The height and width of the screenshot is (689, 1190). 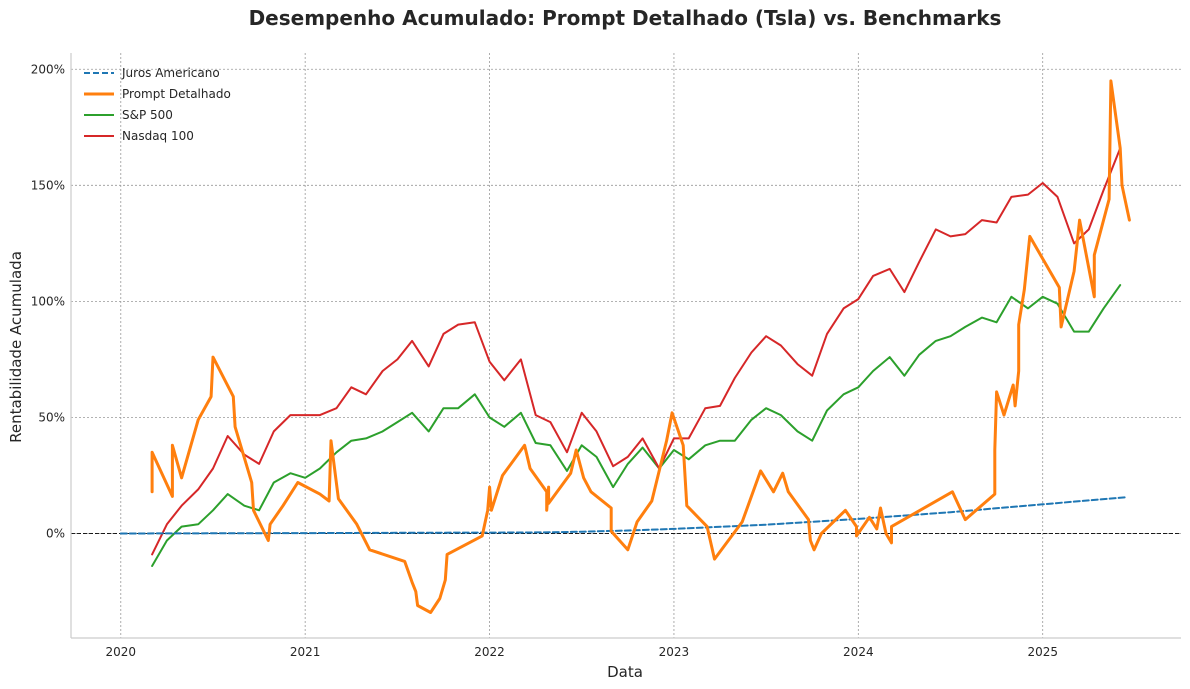 What do you see at coordinates (16, 347) in the screenshot?
I see `y-axis-label: Rentabilidade Acumulada` at bounding box center [16, 347].